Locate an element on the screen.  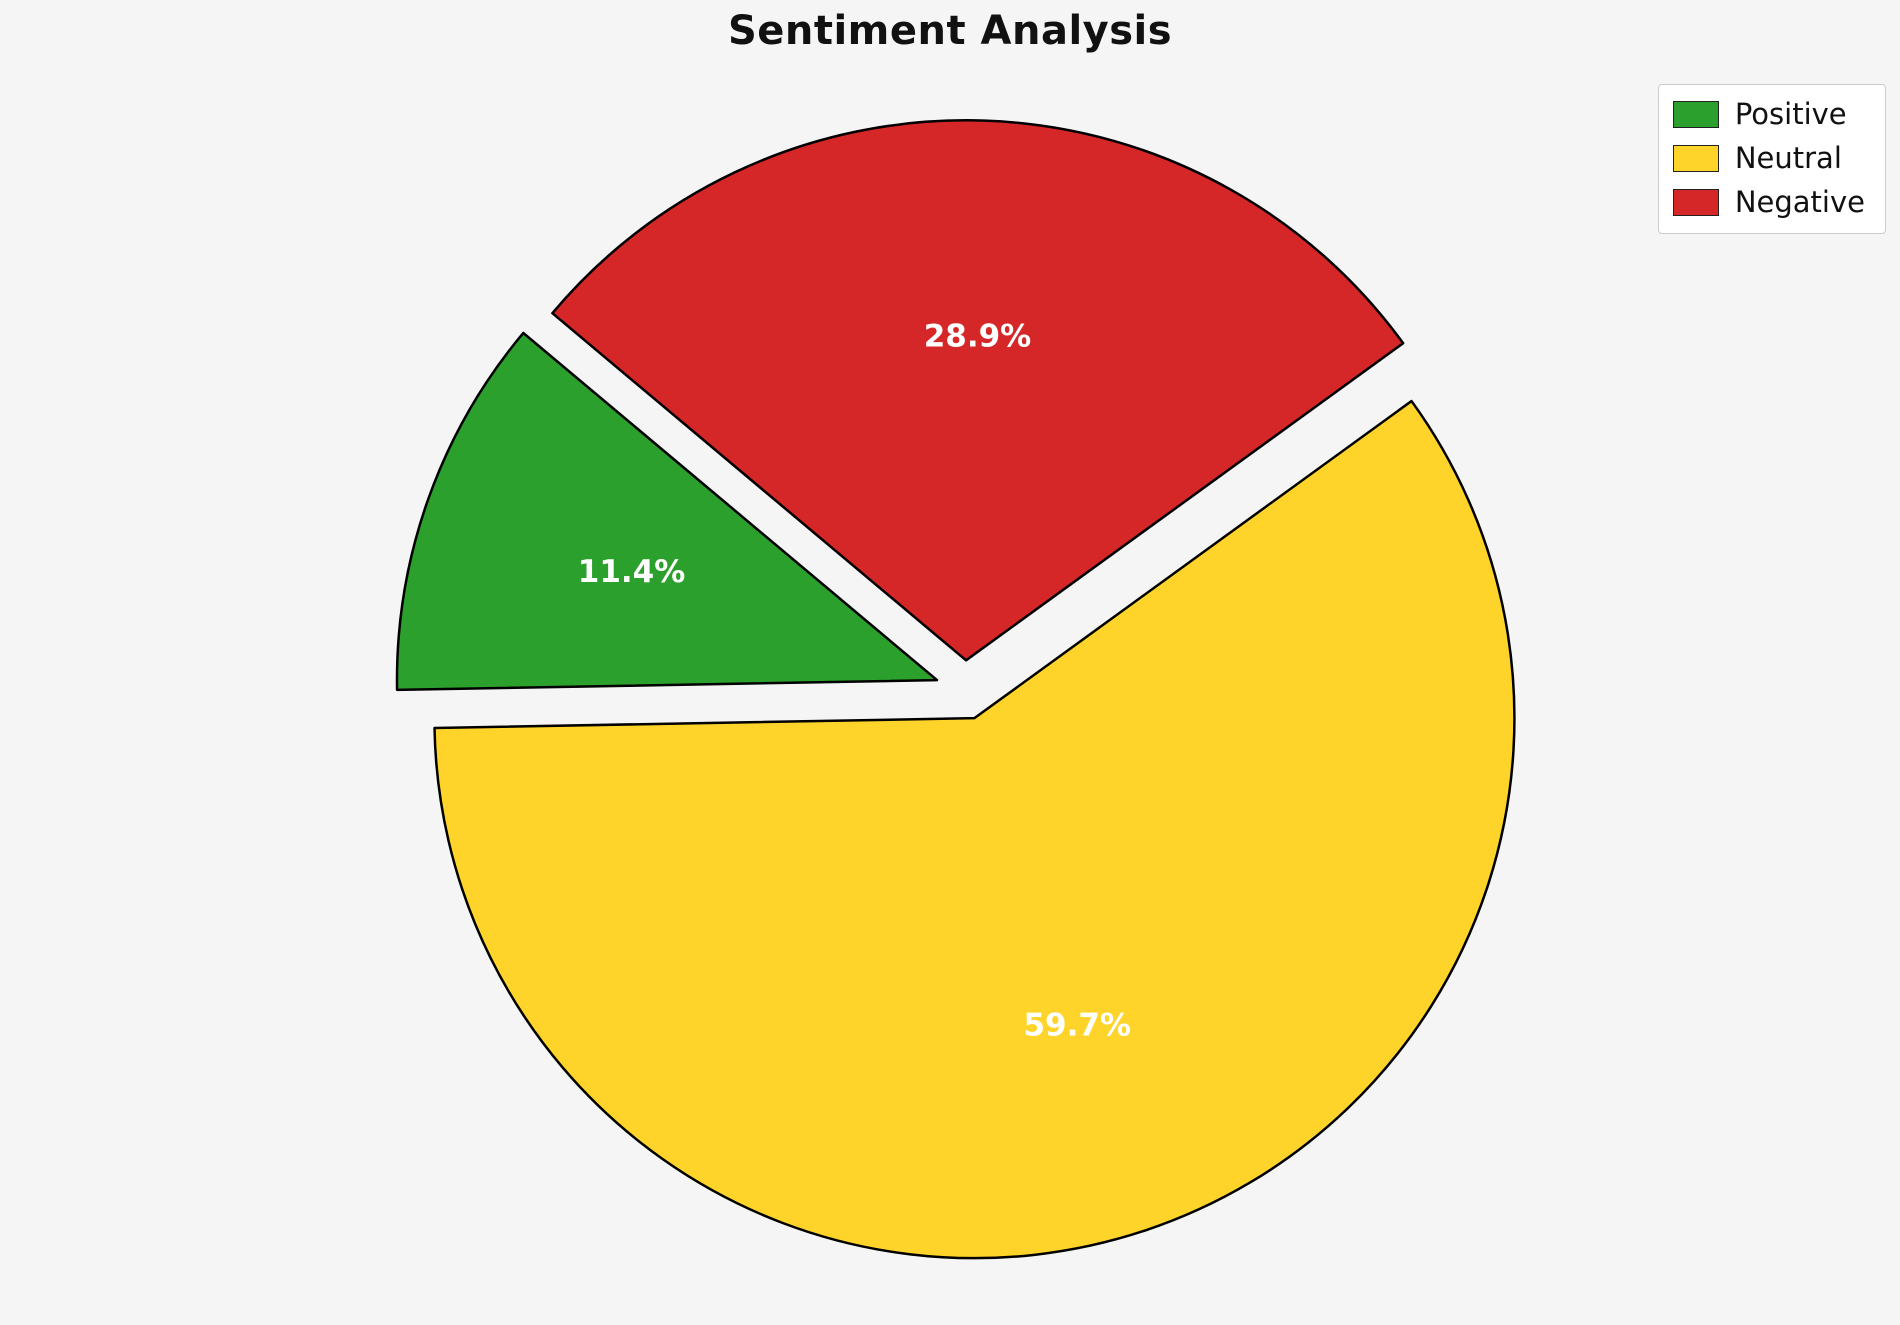
pie-percent-label-neutral: 59.7% is located at coordinates (1077, 1025).